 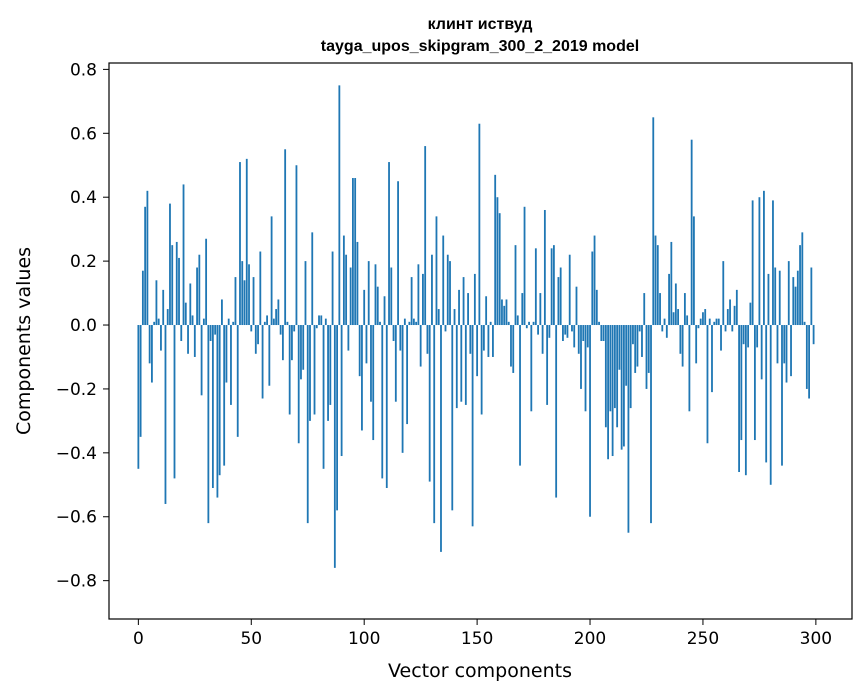 What do you see at coordinates (138, 639) in the screenshot?
I see `x-tick-label: 0` at bounding box center [138, 639].